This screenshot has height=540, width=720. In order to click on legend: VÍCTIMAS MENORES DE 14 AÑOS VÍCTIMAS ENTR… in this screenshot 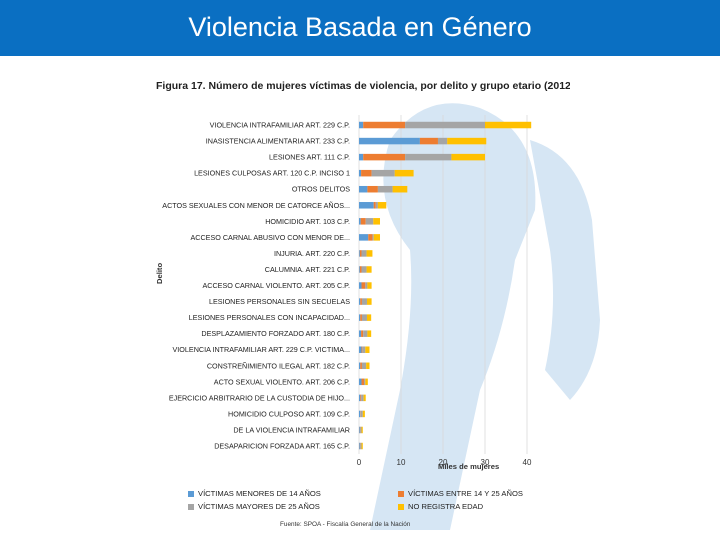, I will do `click(355, 500)`.